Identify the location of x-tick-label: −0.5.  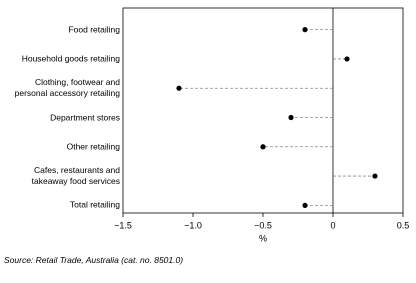
(263, 225).